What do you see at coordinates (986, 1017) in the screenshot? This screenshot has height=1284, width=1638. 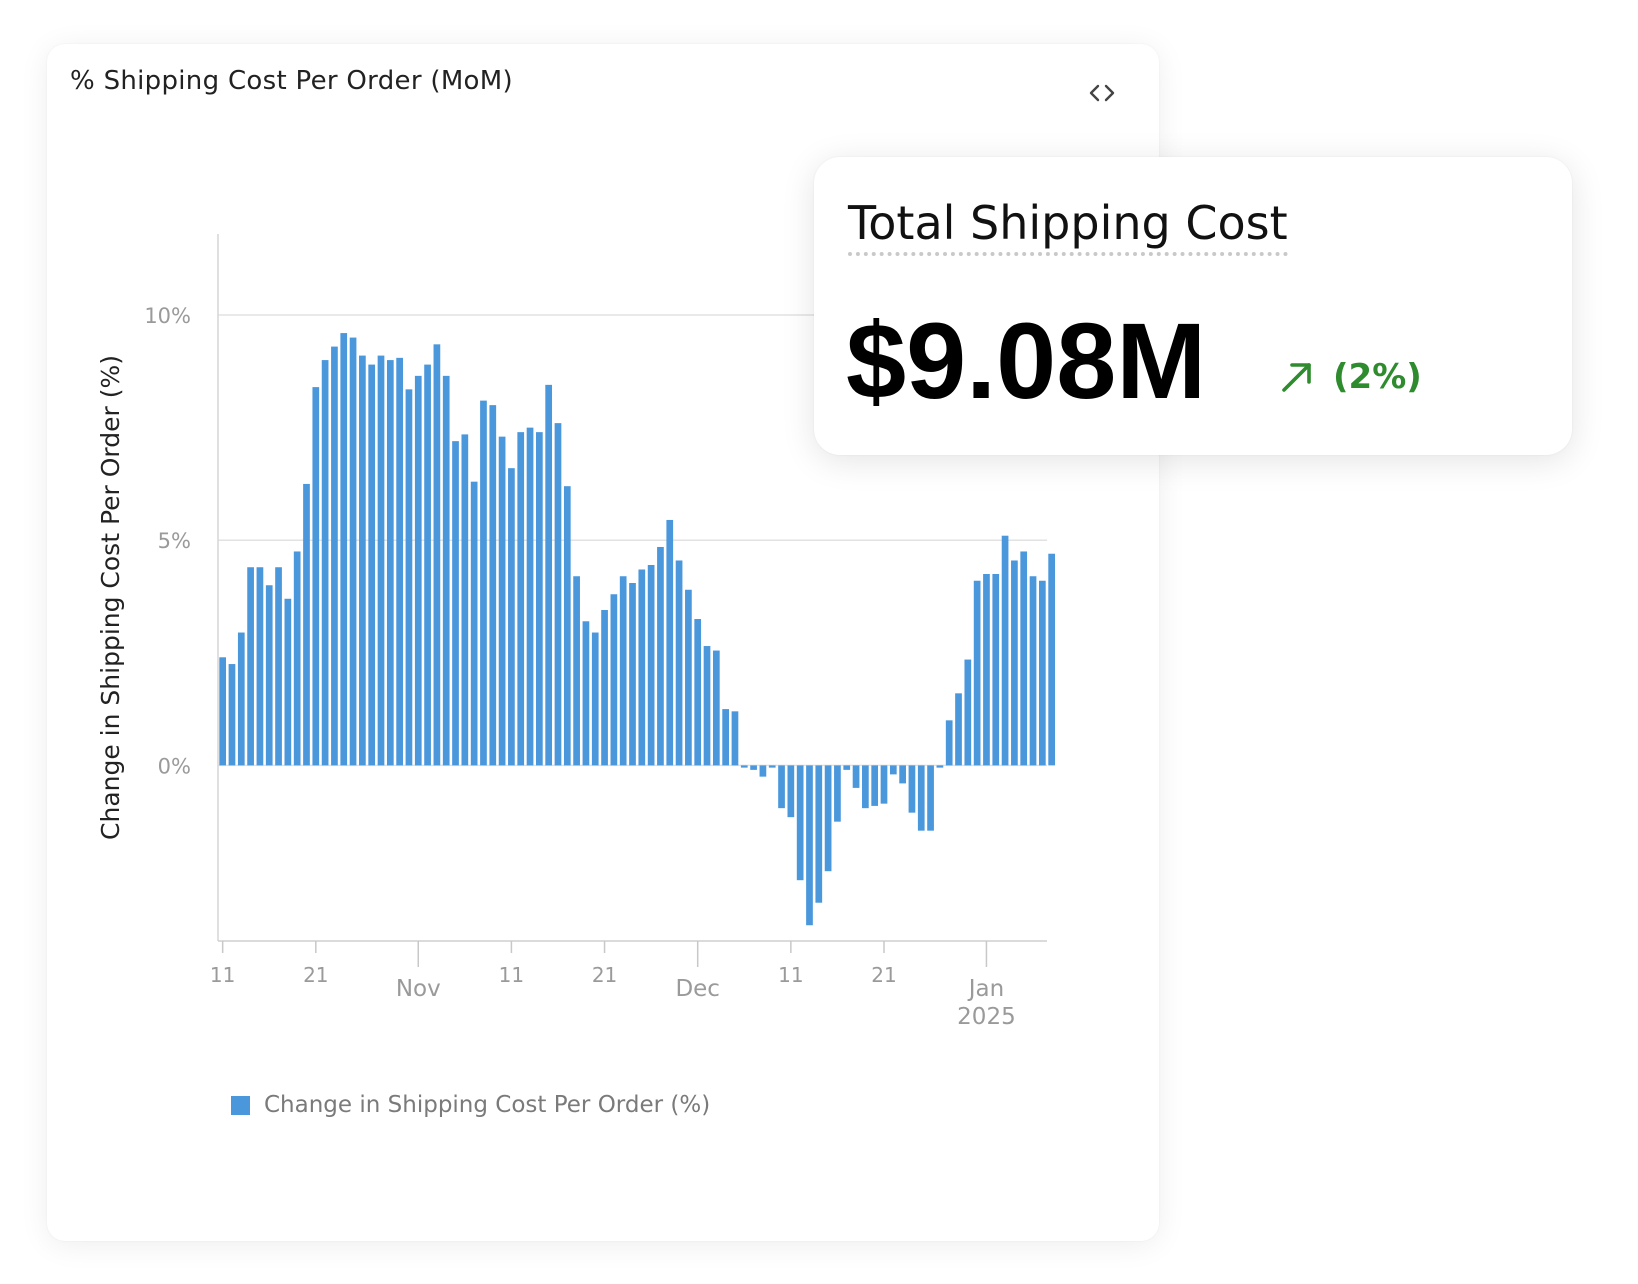 I see `x-tick-sublabel: 2025` at bounding box center [986, 1017].